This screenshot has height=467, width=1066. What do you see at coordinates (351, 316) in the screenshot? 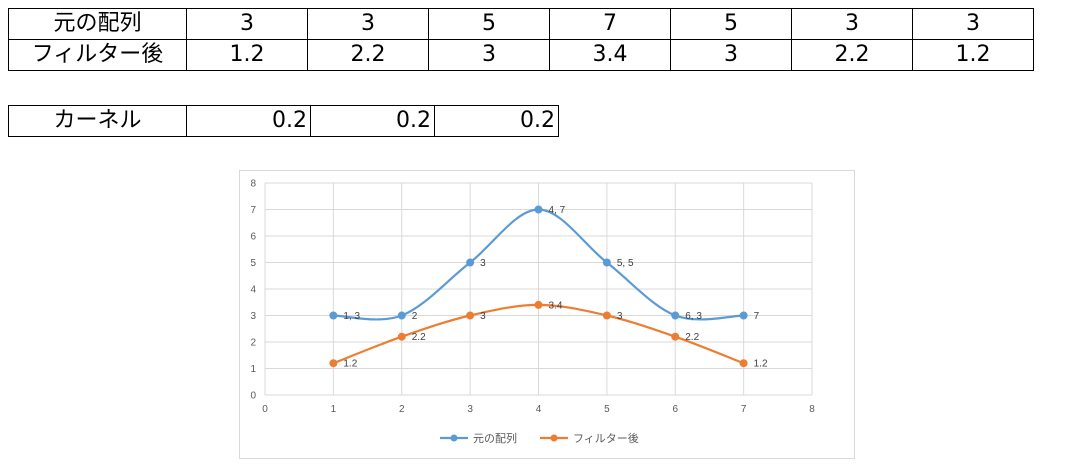
I see `data-label: 1, 3` at bounding box center [351, 316].